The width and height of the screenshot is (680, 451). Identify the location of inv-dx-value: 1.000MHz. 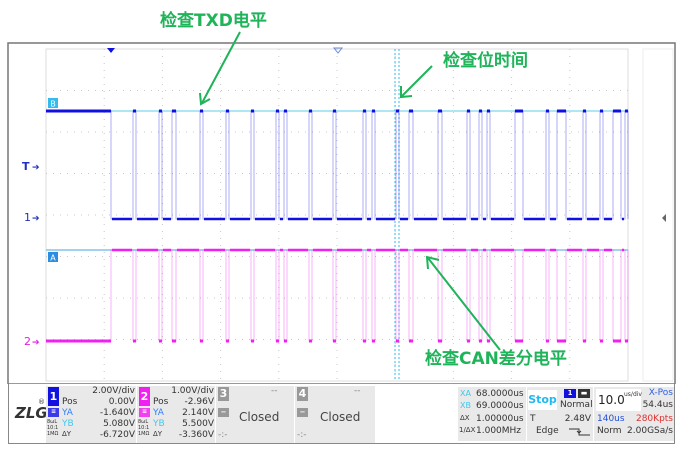
(499, 431).